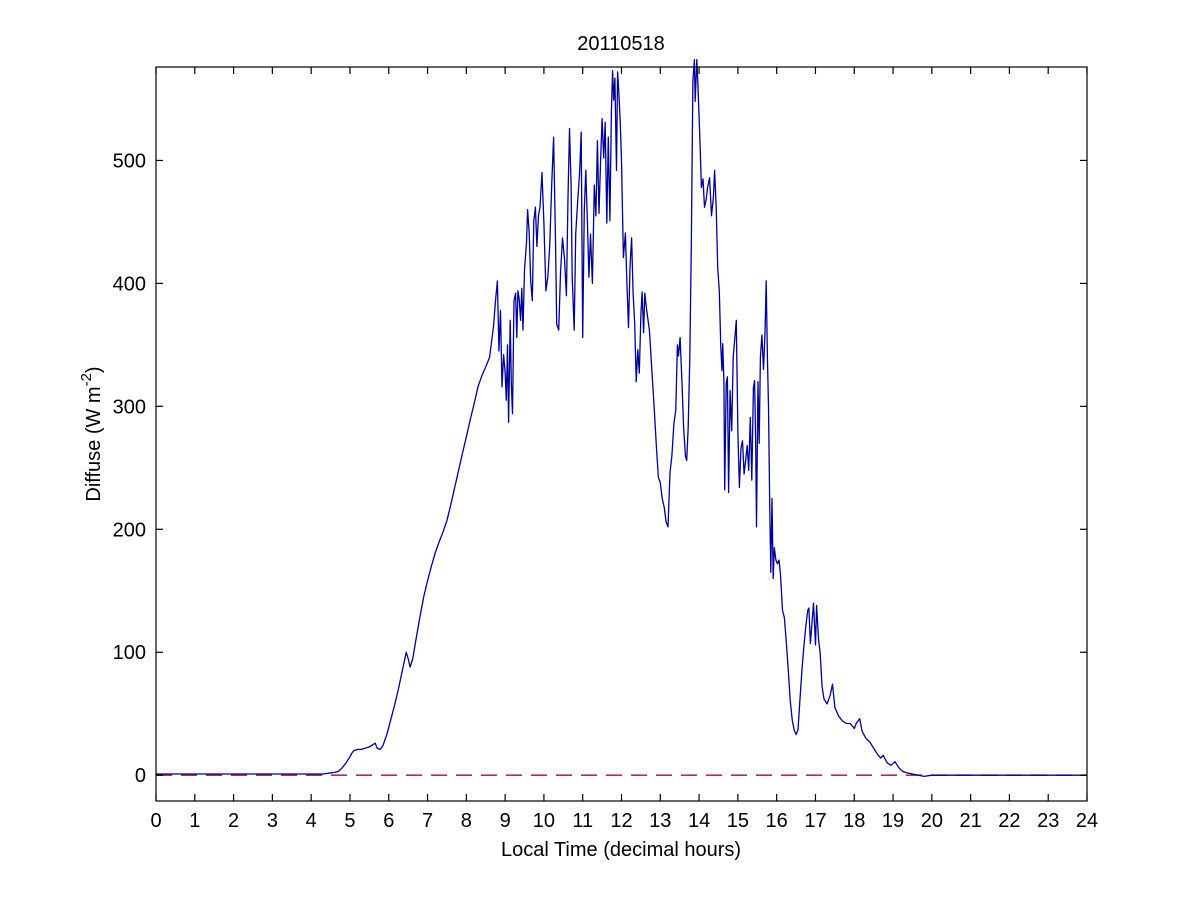 The width and height of the screenshot is (1201, 905). Describe the element at coordinates (777, 821) in the screenshot. I see `x-tick-label: 16` at that location.